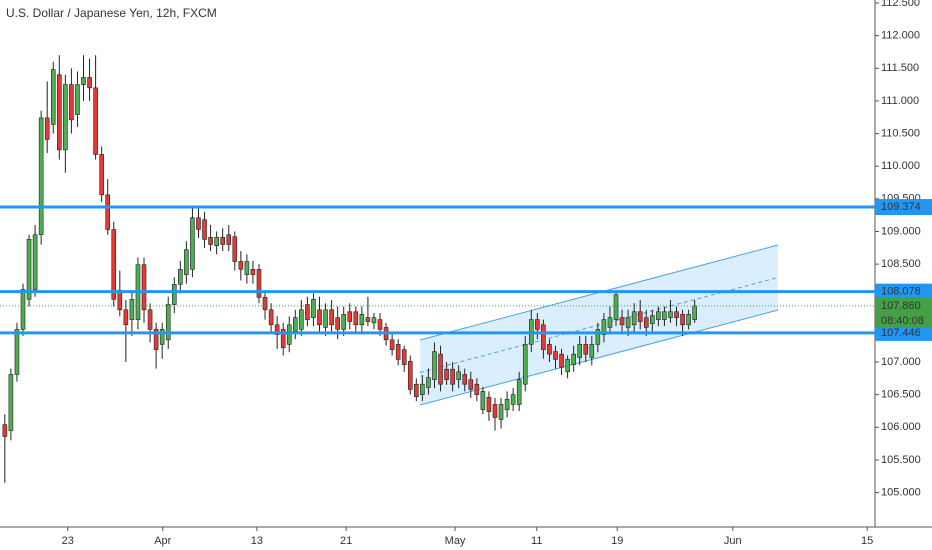 This screenshot has width=932, height=550. I want to click on y-tick-label: 105.500, so click(901, 460).